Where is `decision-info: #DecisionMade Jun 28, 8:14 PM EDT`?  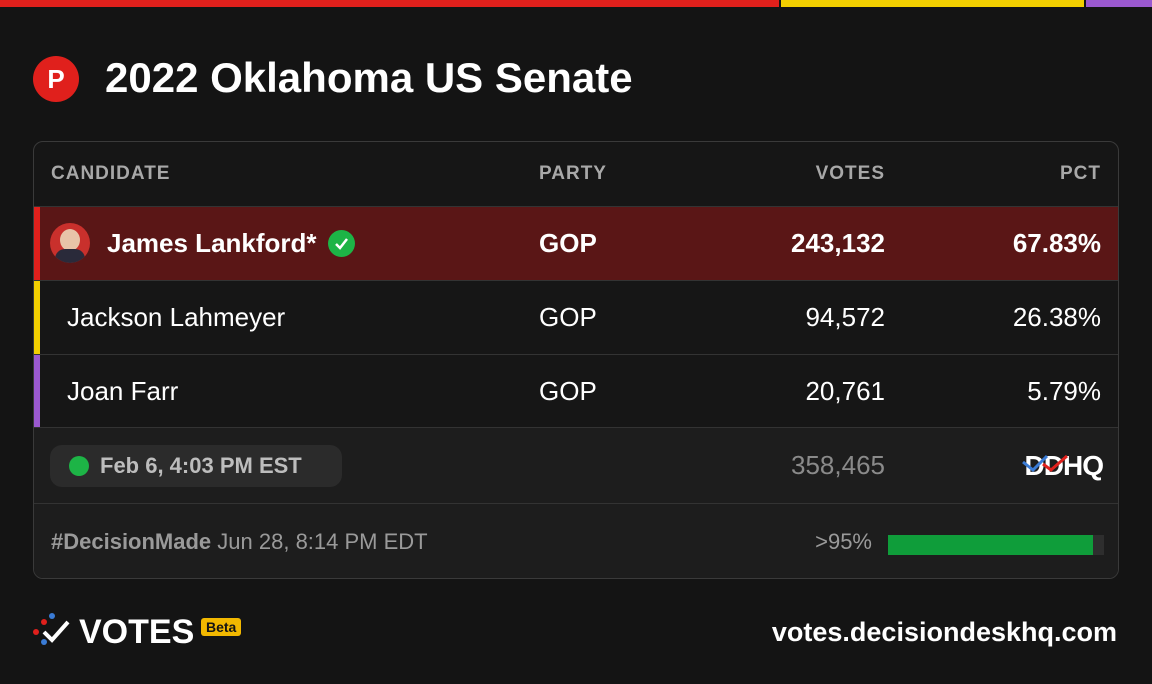 decision-info: #DecisionMade Jun 28, 8:14 PM EDT is located at coordinates (239, 541).